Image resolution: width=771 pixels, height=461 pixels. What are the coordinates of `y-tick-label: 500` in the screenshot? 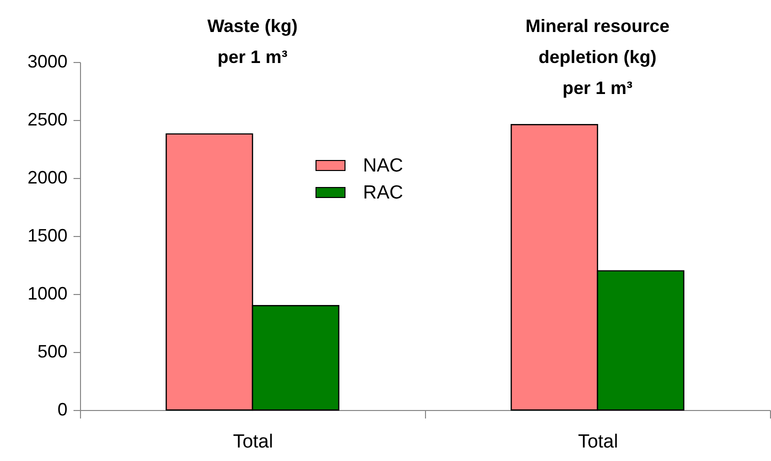 It's located at (52, 352).